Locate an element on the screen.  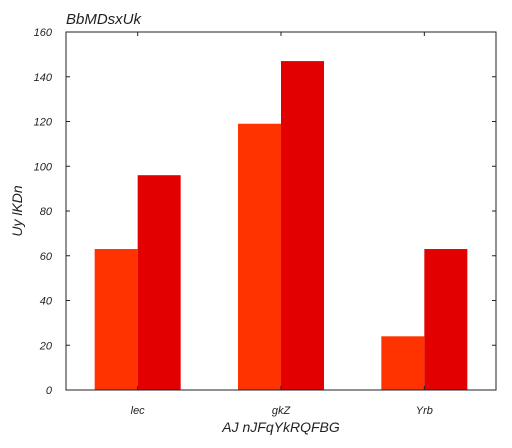
x-tick-label: gkZ is located at coordinates (282, 411).